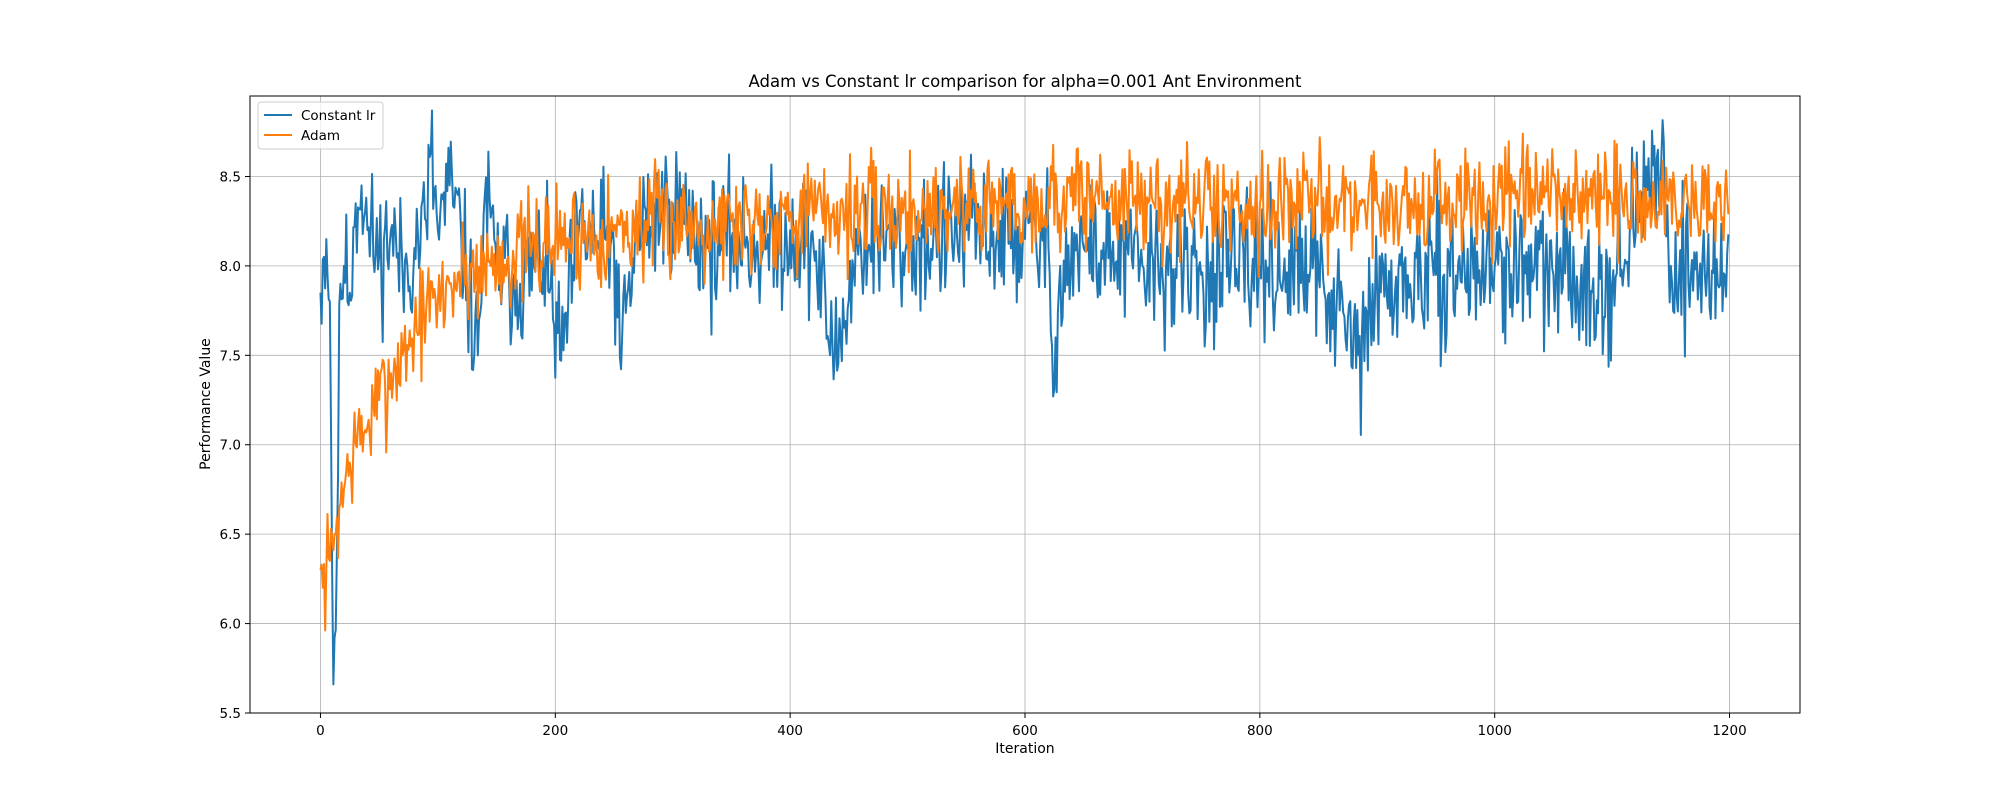  Describe the element at coordinates (1024, 749) in the screenshot. I see `x-axis-label: Iteration` at that location.